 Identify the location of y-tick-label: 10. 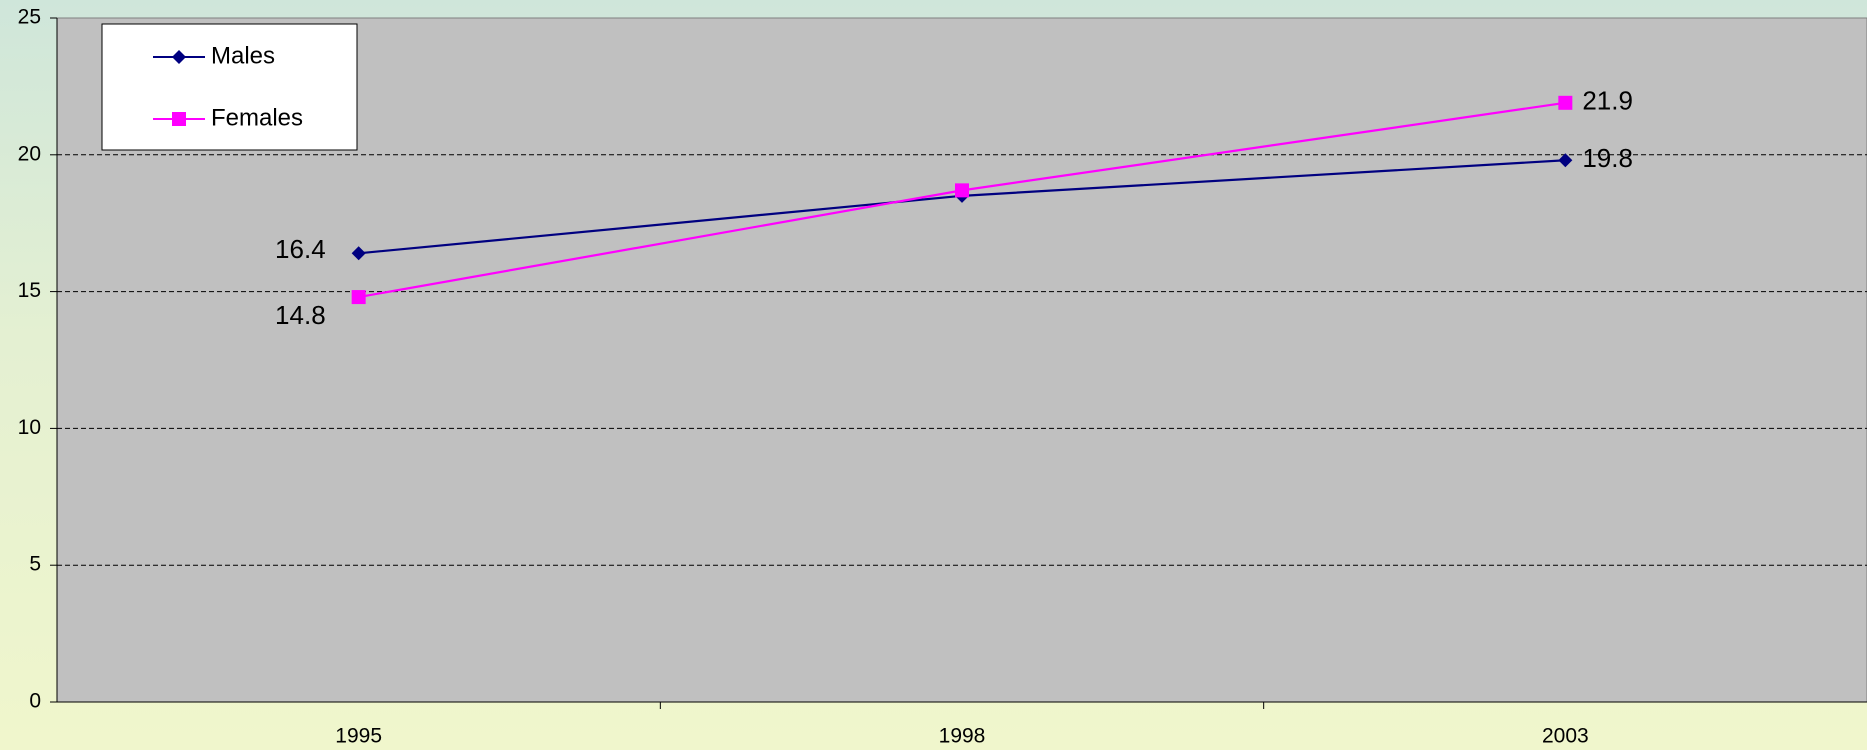
(29, 427).